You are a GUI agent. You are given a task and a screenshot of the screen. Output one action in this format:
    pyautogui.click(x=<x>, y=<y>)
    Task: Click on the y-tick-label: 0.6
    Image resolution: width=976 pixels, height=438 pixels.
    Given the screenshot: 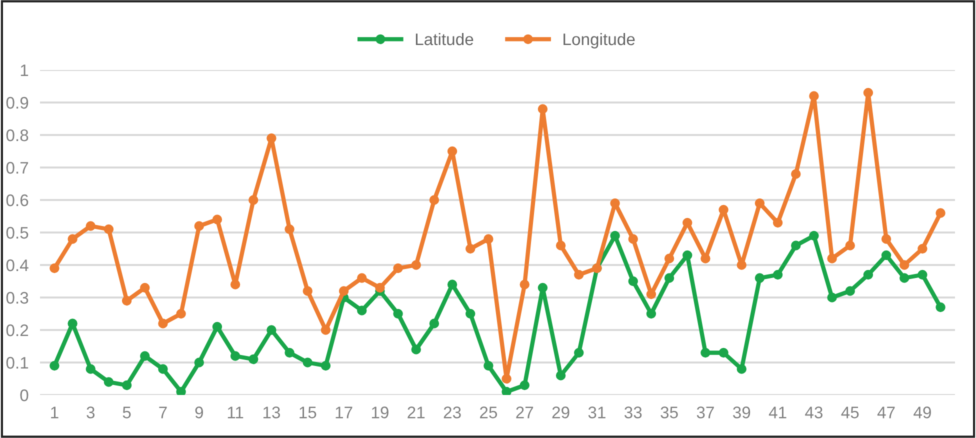 What is the action you would take?
    pyautogui.click(x=17, y=200)
    